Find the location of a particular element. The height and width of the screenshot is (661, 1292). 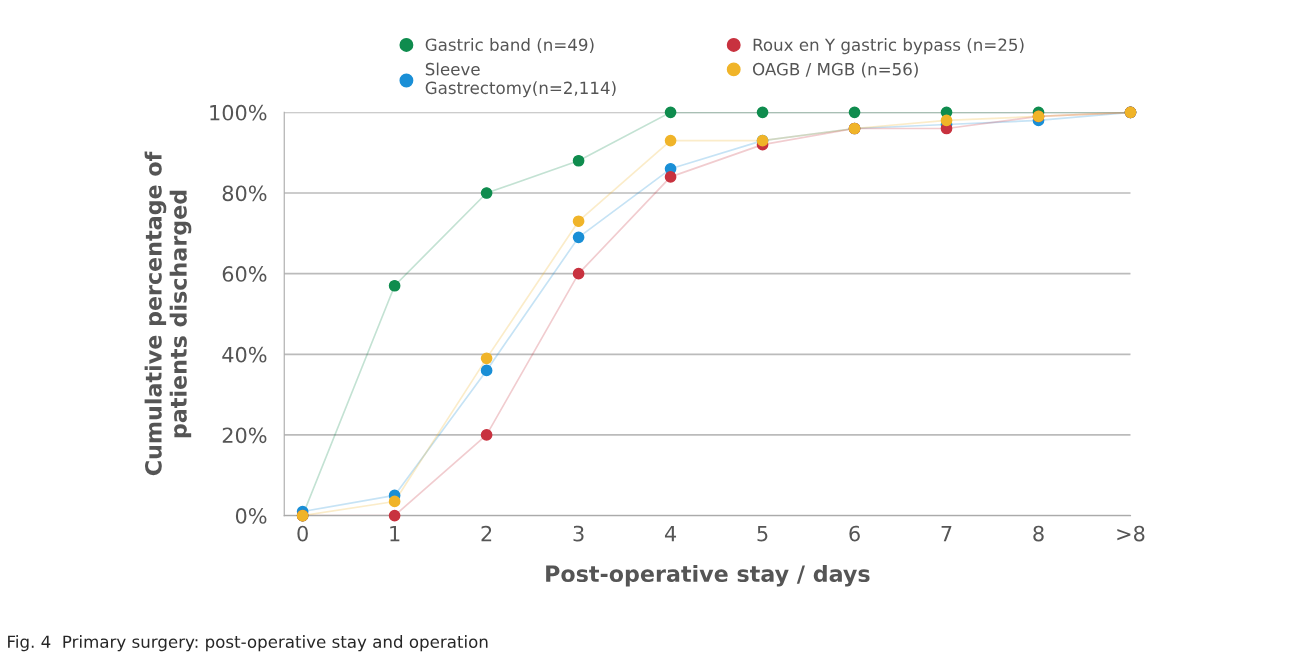

caption: Fig. 4 Primary surgery: post-operative stay and operation is located at coordinates (248, 643).